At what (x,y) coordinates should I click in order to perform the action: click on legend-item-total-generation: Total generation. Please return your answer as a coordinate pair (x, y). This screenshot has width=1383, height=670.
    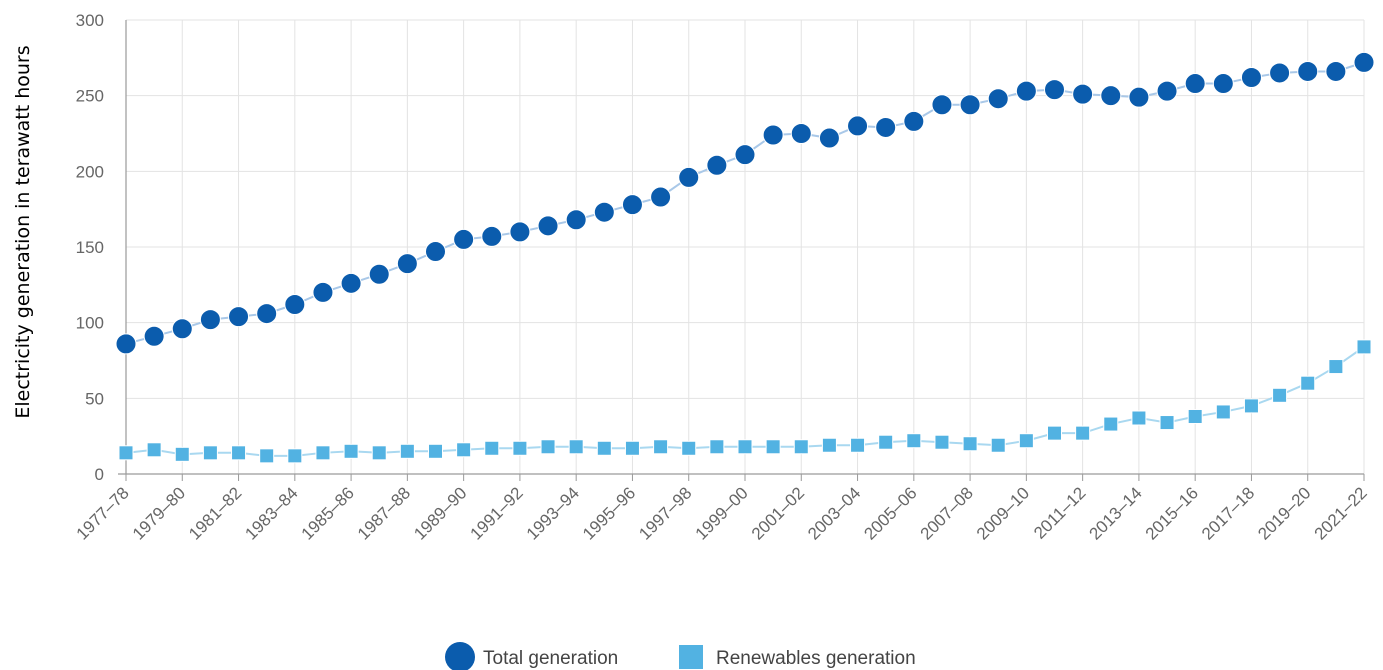
    Looking at the image, I should click on (531, 656).